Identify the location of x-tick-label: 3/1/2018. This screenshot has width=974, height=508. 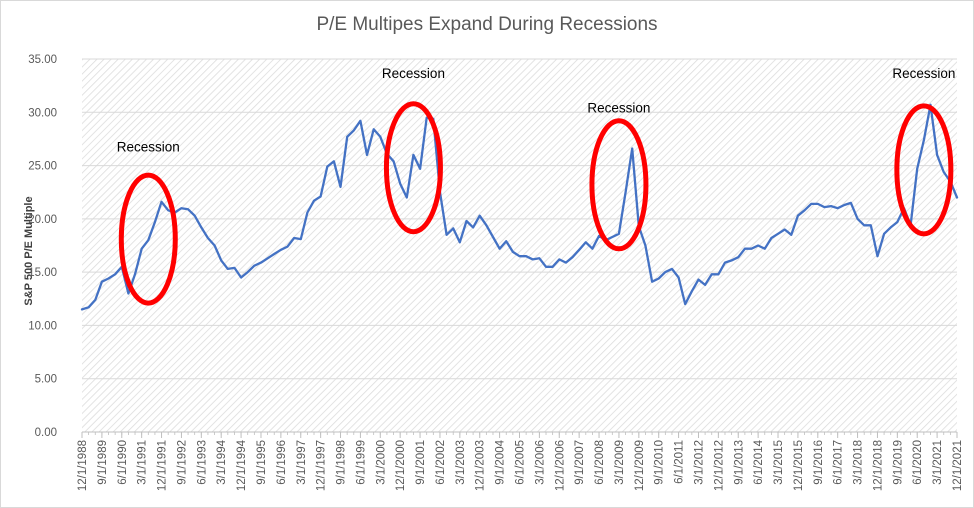
(859, 462).